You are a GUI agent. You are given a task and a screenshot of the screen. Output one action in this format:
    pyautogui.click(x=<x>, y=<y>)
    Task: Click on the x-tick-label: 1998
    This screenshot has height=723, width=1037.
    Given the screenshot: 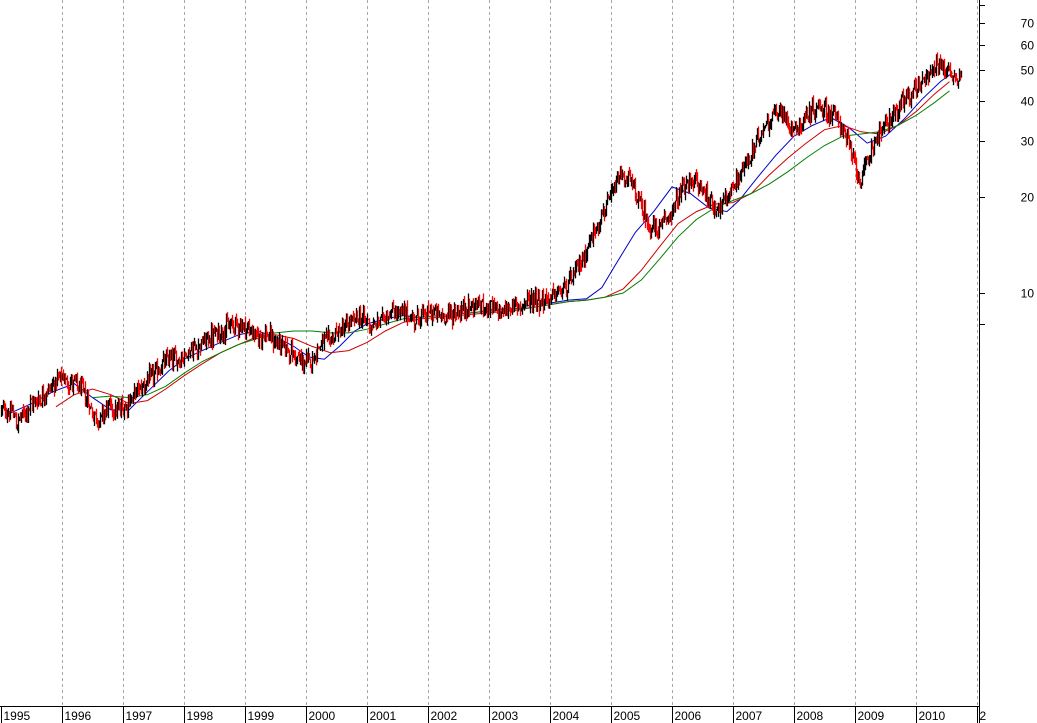 What is the action you would take?
    pyautogui.click(x=200, y=716)
    